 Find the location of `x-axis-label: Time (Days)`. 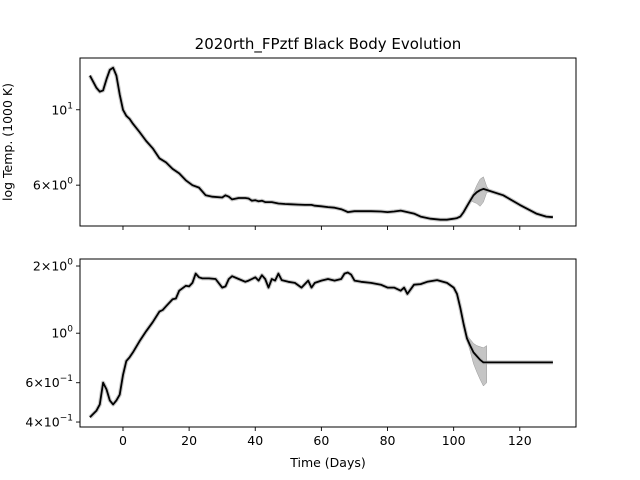

x-axis-label: Time (Days) is located at coordinates (327, 462).